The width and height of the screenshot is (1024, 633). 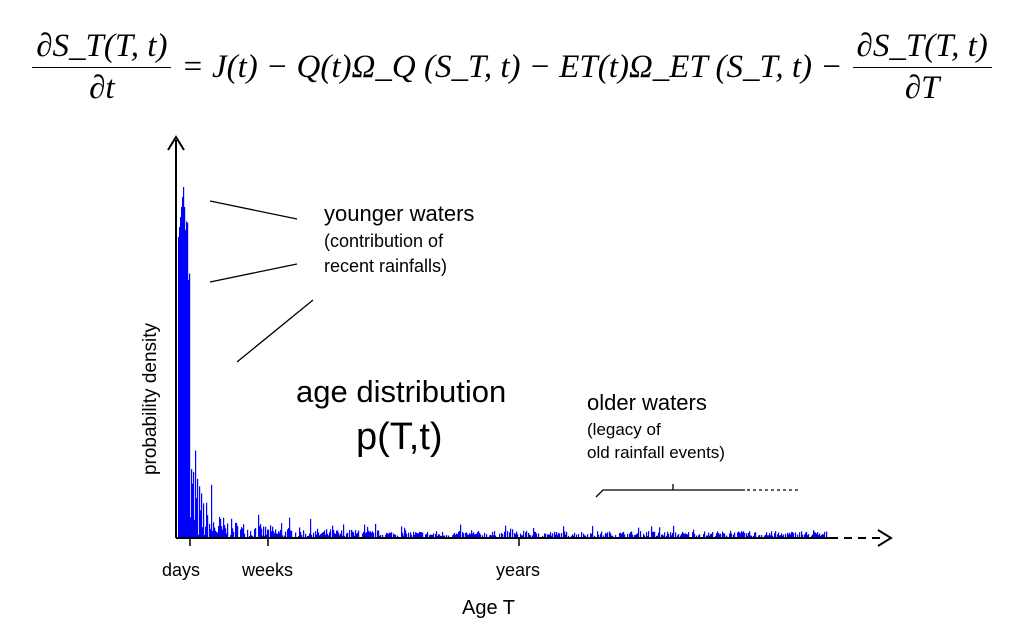 I want to click on rhs-numerator: ∂S_T(T, t), so click(x=922, y=48).